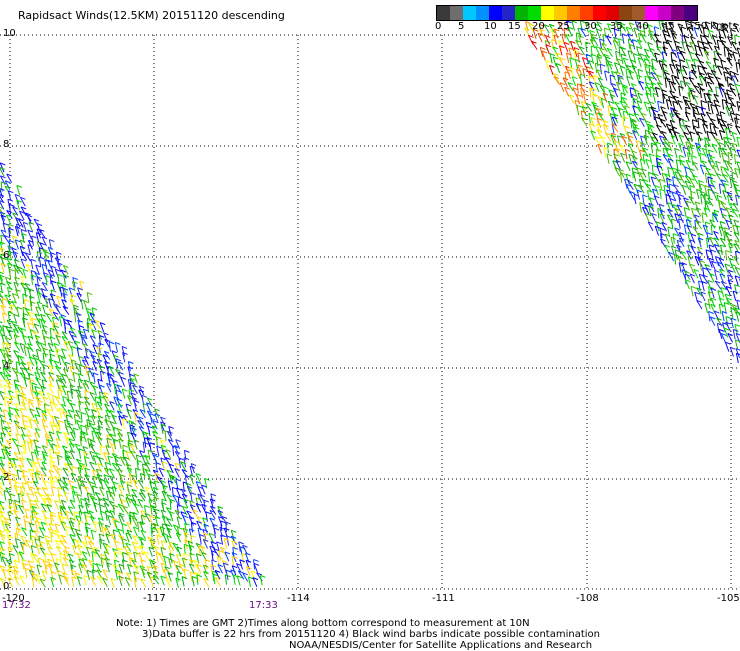  Describe the element at coordinates (563, 26) in the screenshot. I see `scale-label: 25` at that location.